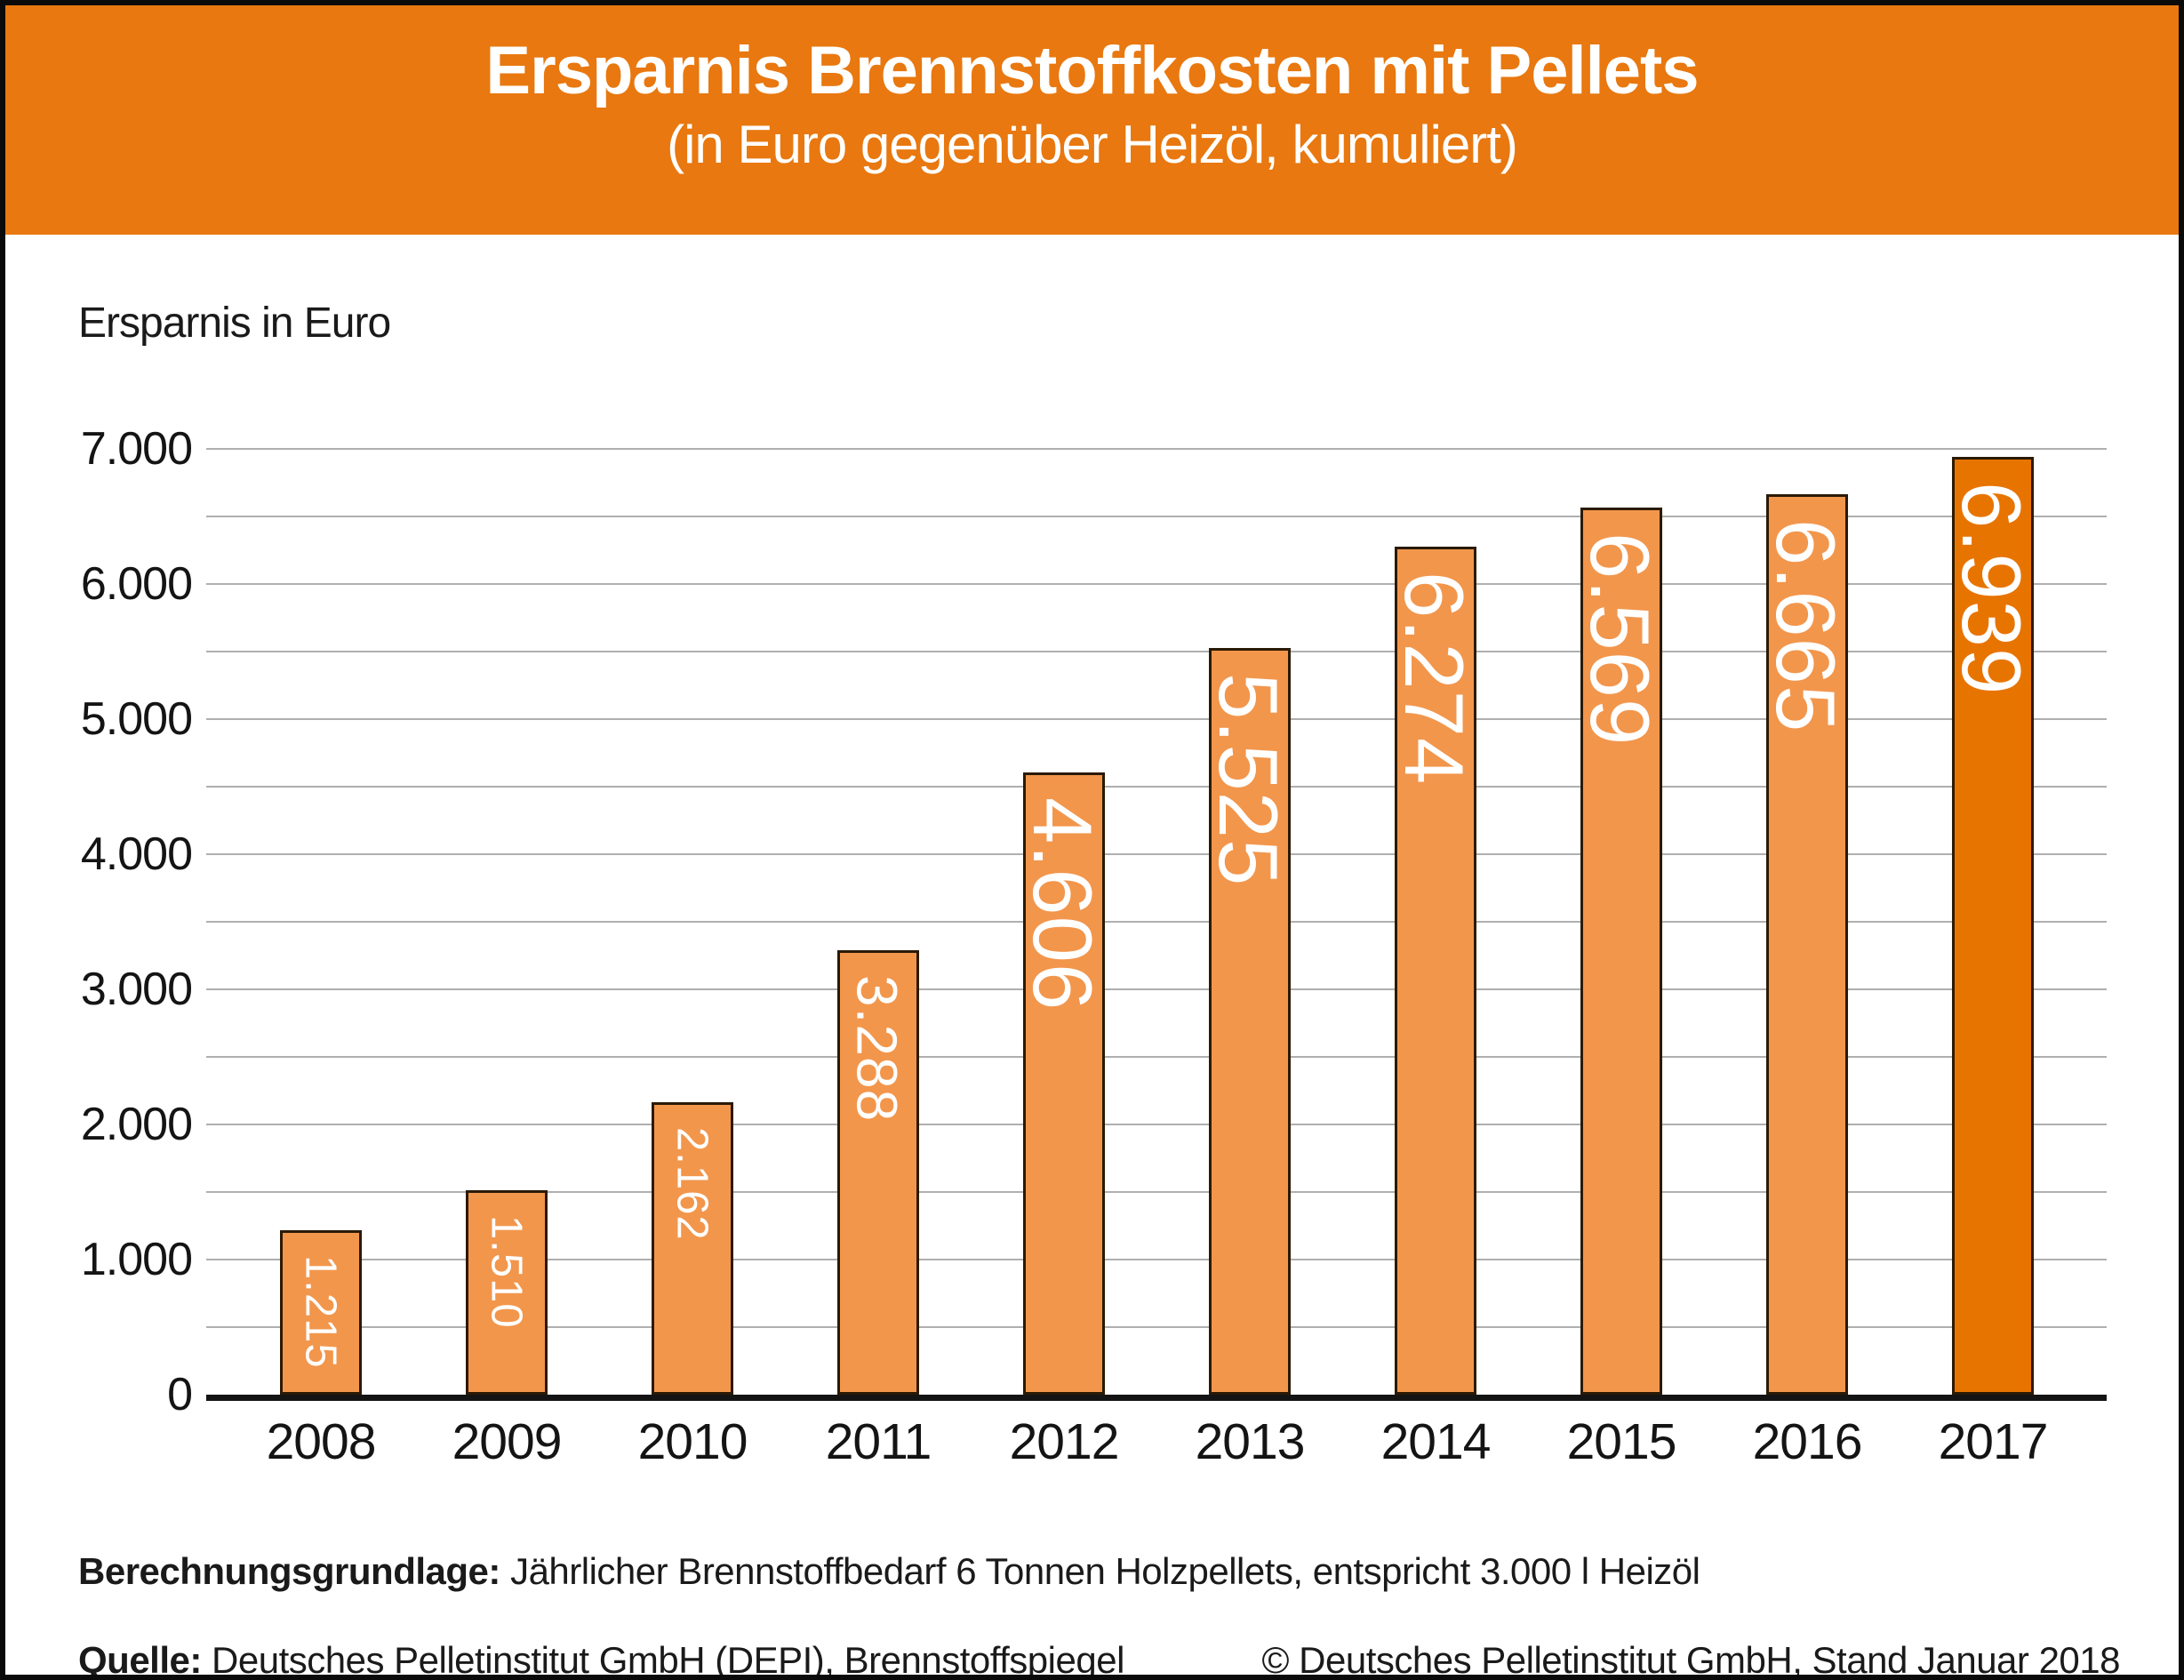  Describe the element at coordinates (136, 854) in the screenshot. I see `y-tick-label: 4.000` at that location.